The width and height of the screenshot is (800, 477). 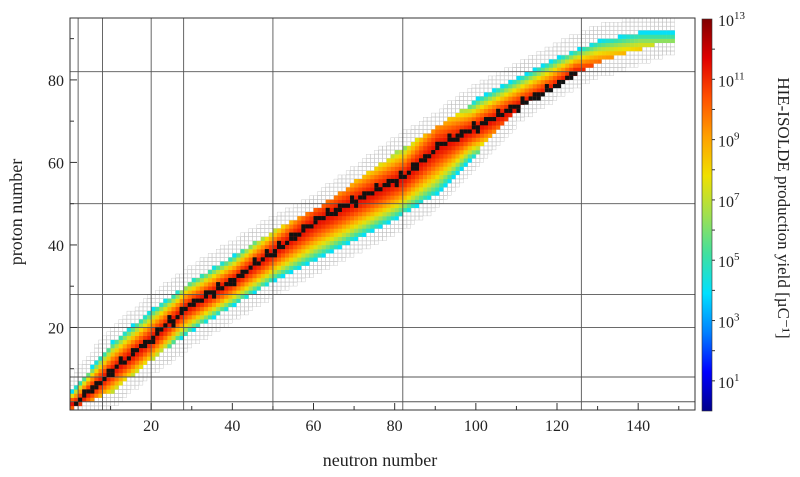 What do you see at coordinates (395, 426) in the screenshot?
I see `x-tick-label: 80` at bounding box center [395, 426].